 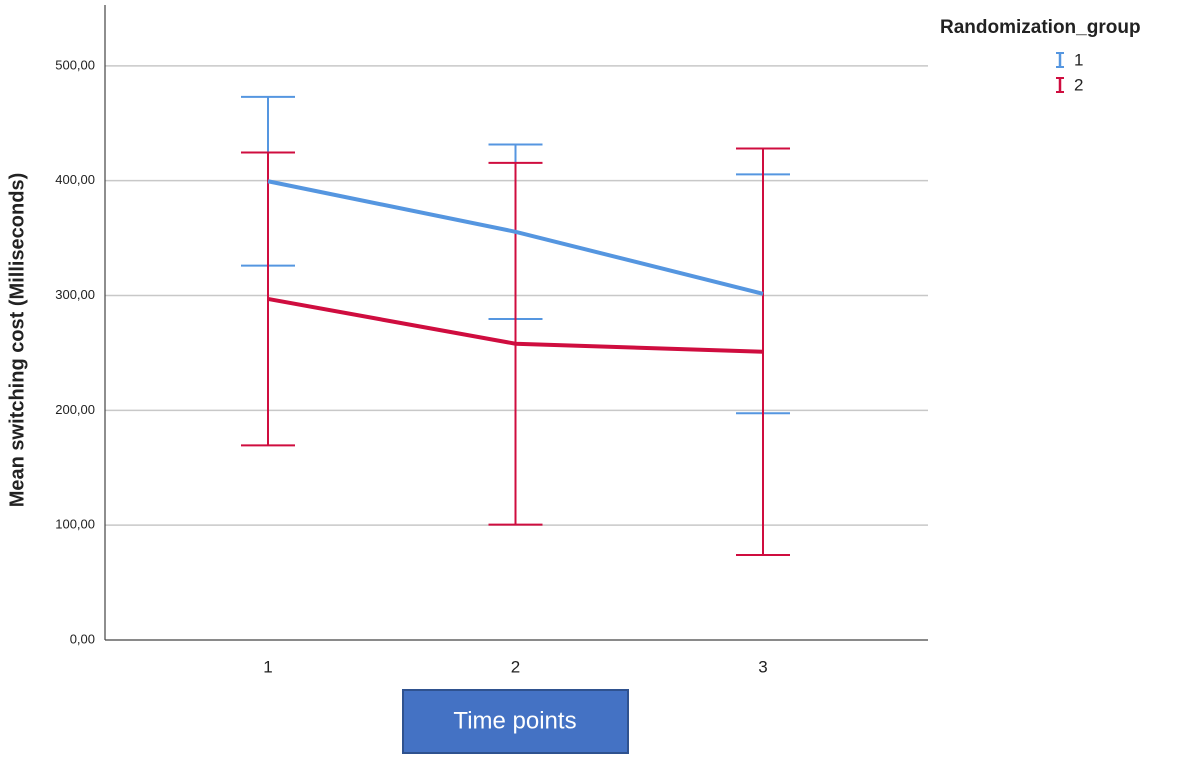 I want to click on y-tick-label: 300,00, so click(x=75, y=294).